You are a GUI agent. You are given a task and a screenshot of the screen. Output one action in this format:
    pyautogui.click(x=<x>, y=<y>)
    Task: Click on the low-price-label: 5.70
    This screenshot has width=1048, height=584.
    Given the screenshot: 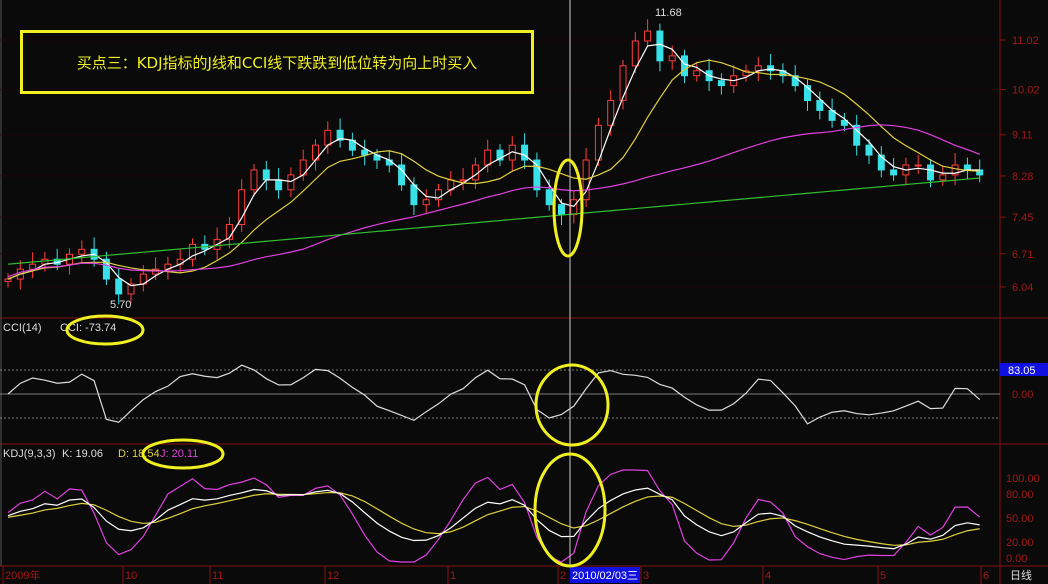 What is the action you would take?
    pyautogui.click(x=120, y=305)
    